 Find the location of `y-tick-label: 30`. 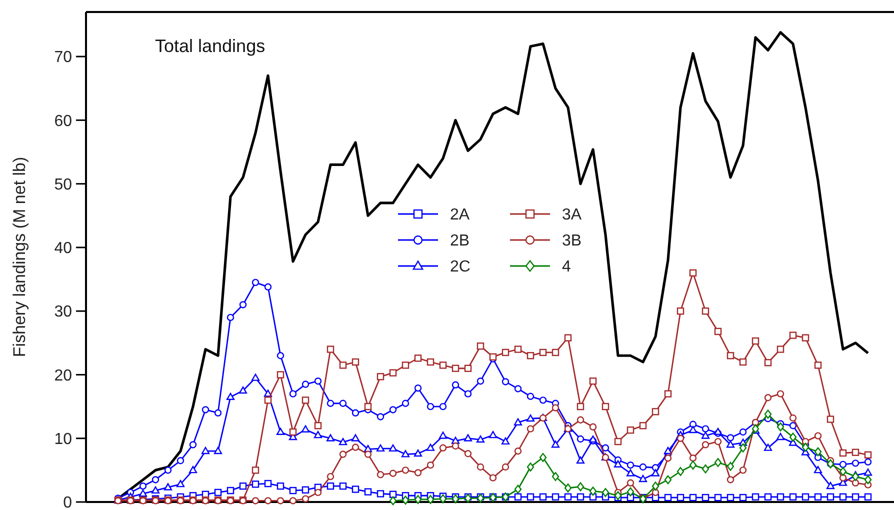

y-tick-label: 30 is located at coordinates (63, 312).